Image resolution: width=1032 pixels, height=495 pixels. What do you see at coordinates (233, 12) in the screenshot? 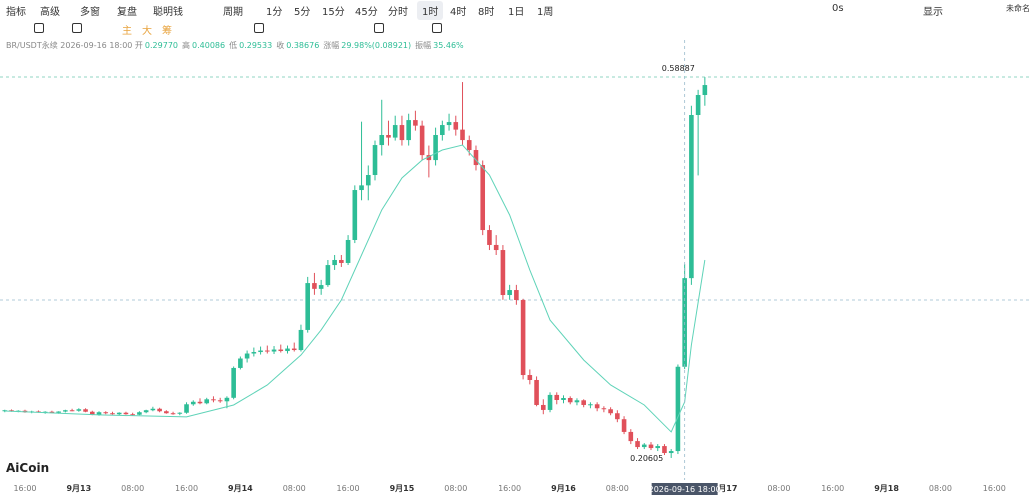
I see `menu-item: 周期` at bounding box center [233, 12].